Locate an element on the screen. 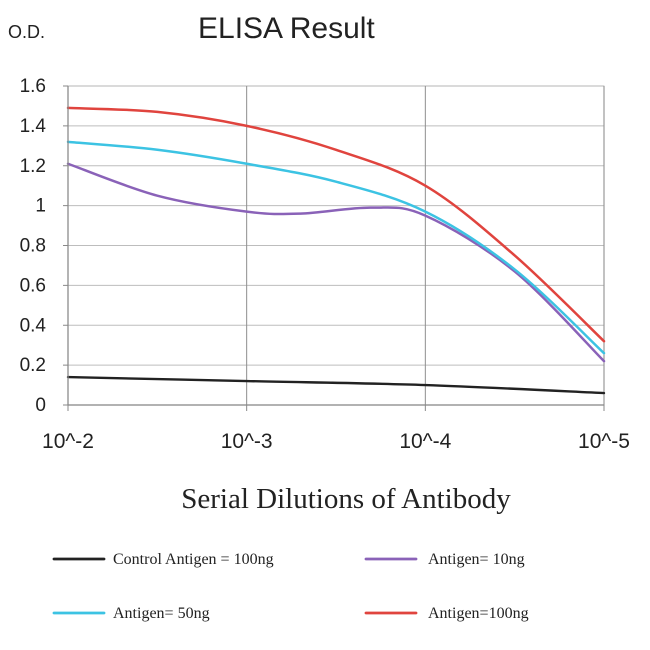 The height and width of the screenshot is (650, 650). x-tick-label: 10^-2 is located at coordinates (68, 441).